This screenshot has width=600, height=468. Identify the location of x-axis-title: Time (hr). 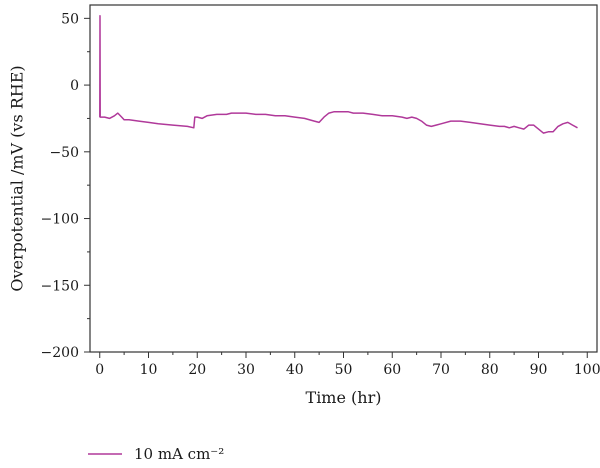
(344, 397).